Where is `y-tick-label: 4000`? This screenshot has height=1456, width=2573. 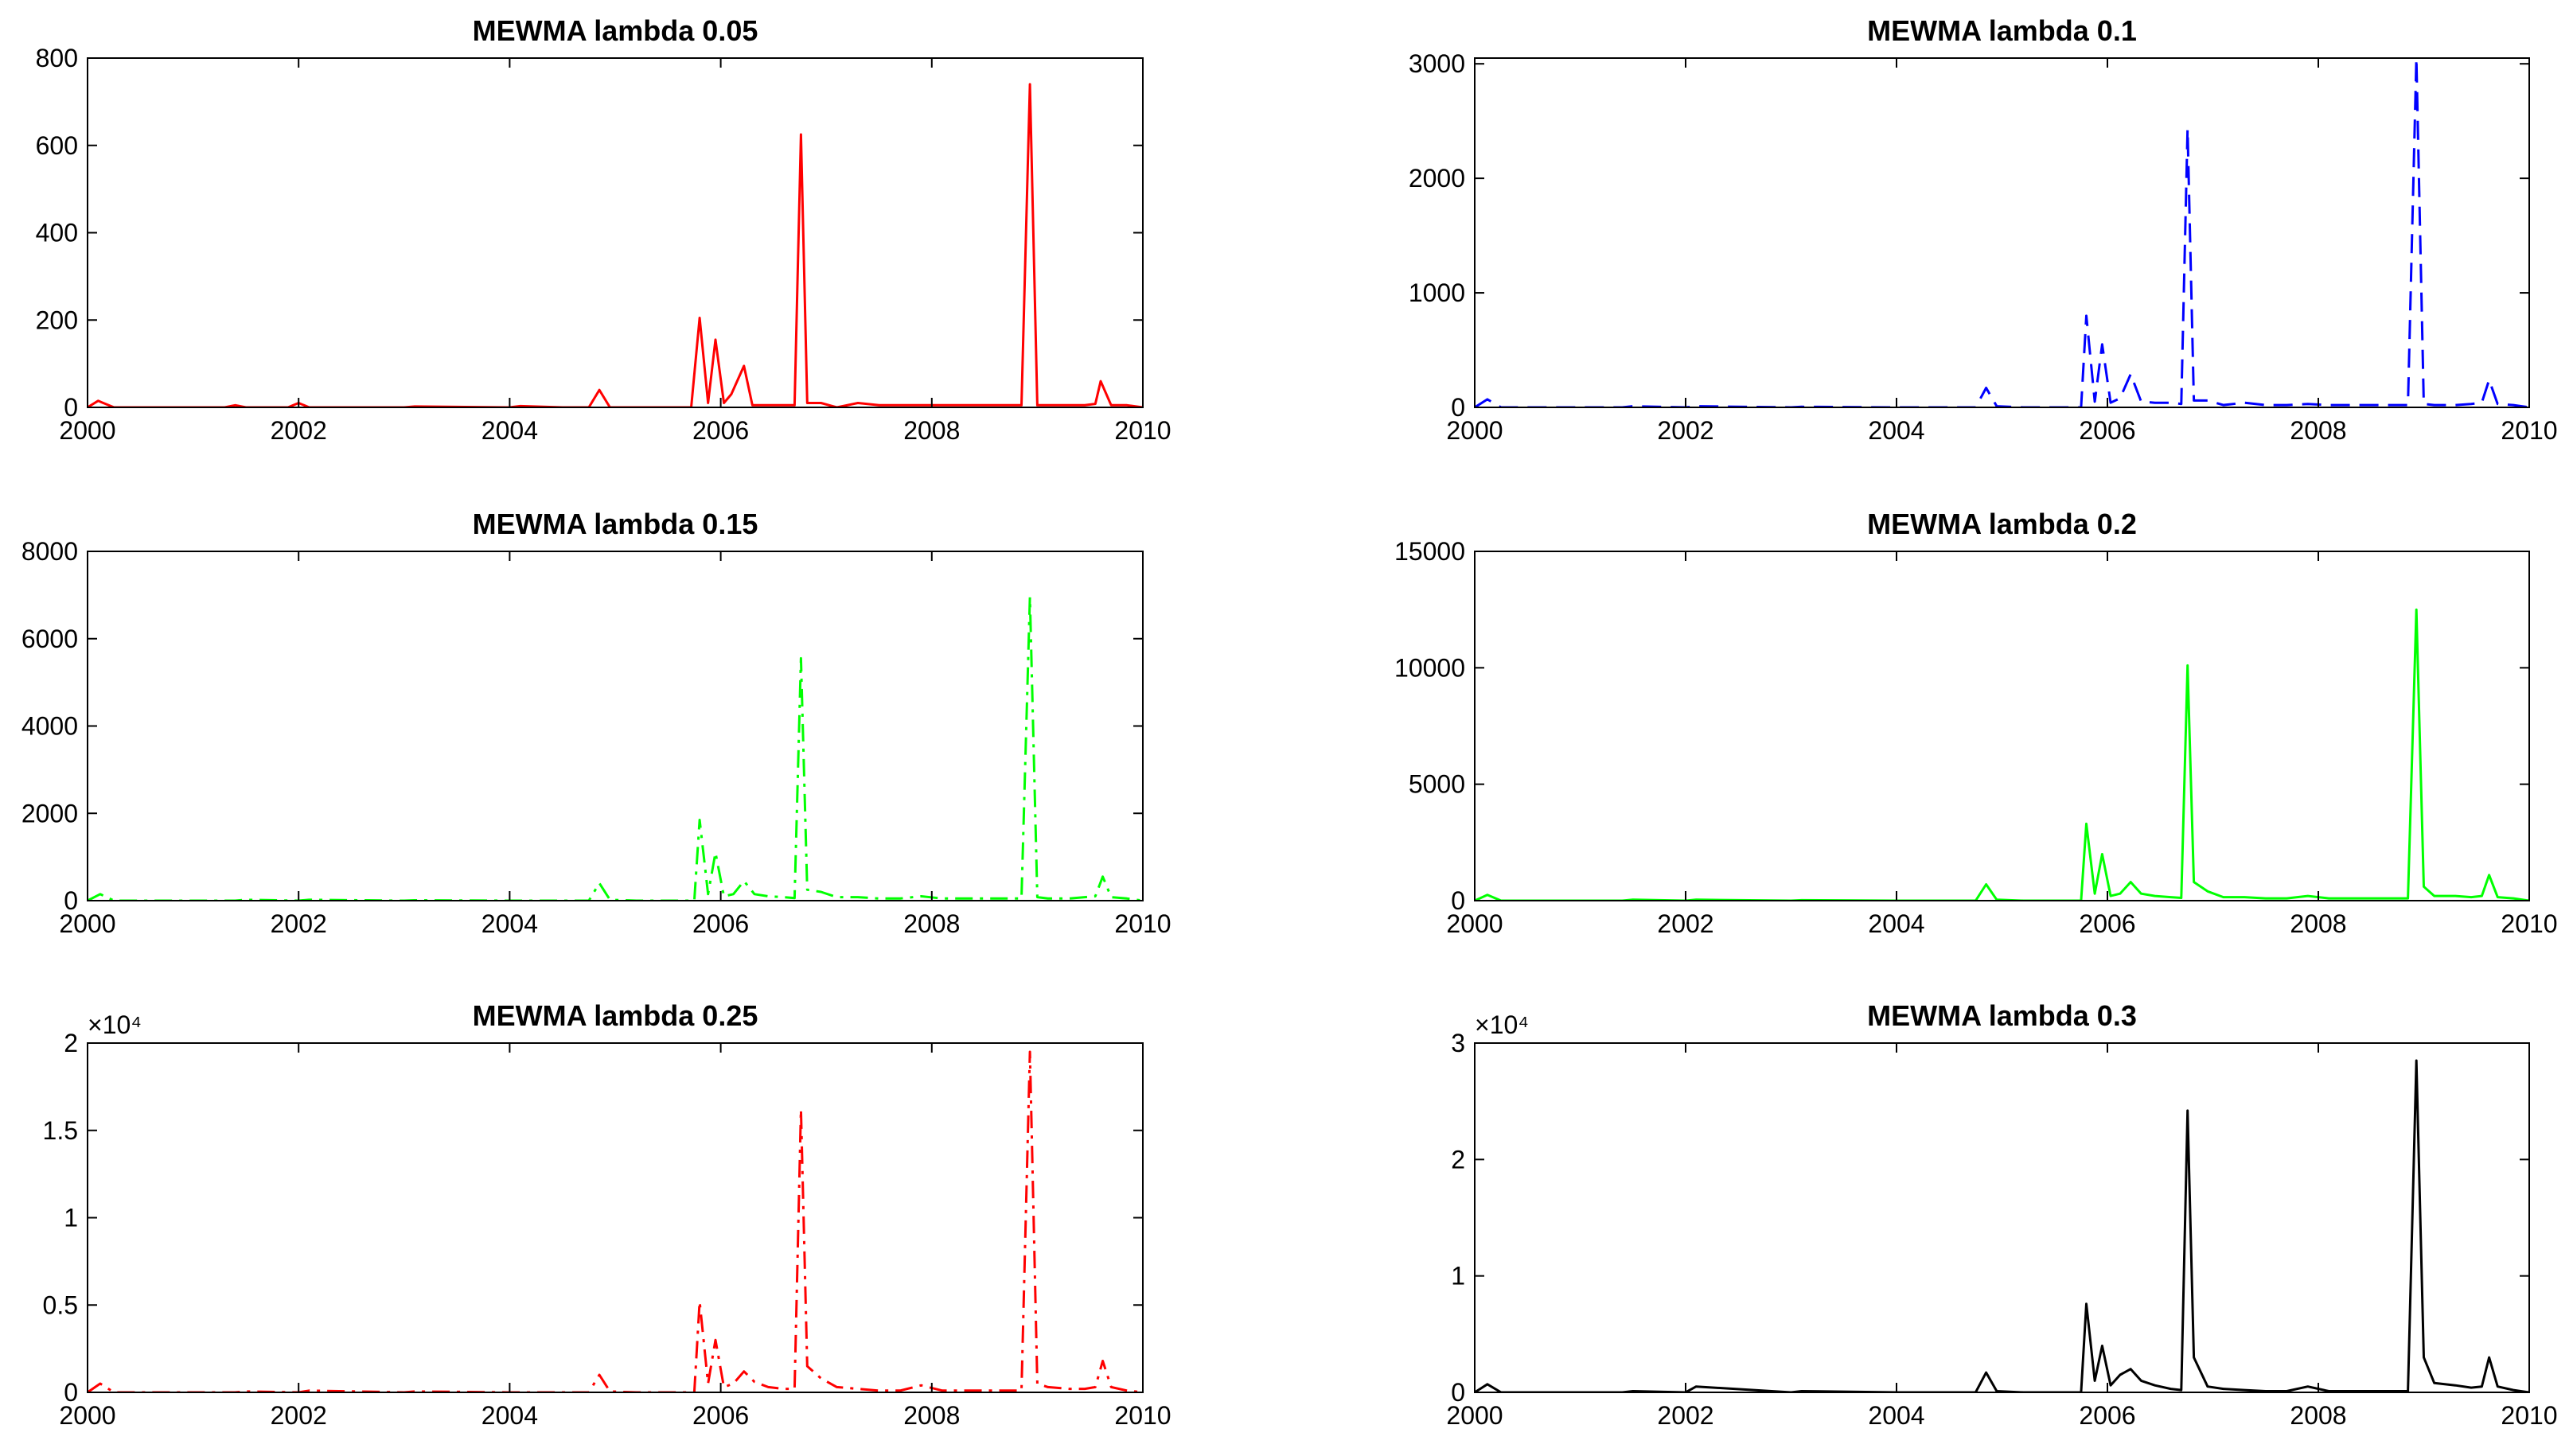 y-tick-label: 4000 is located at coordinates (49, 726).